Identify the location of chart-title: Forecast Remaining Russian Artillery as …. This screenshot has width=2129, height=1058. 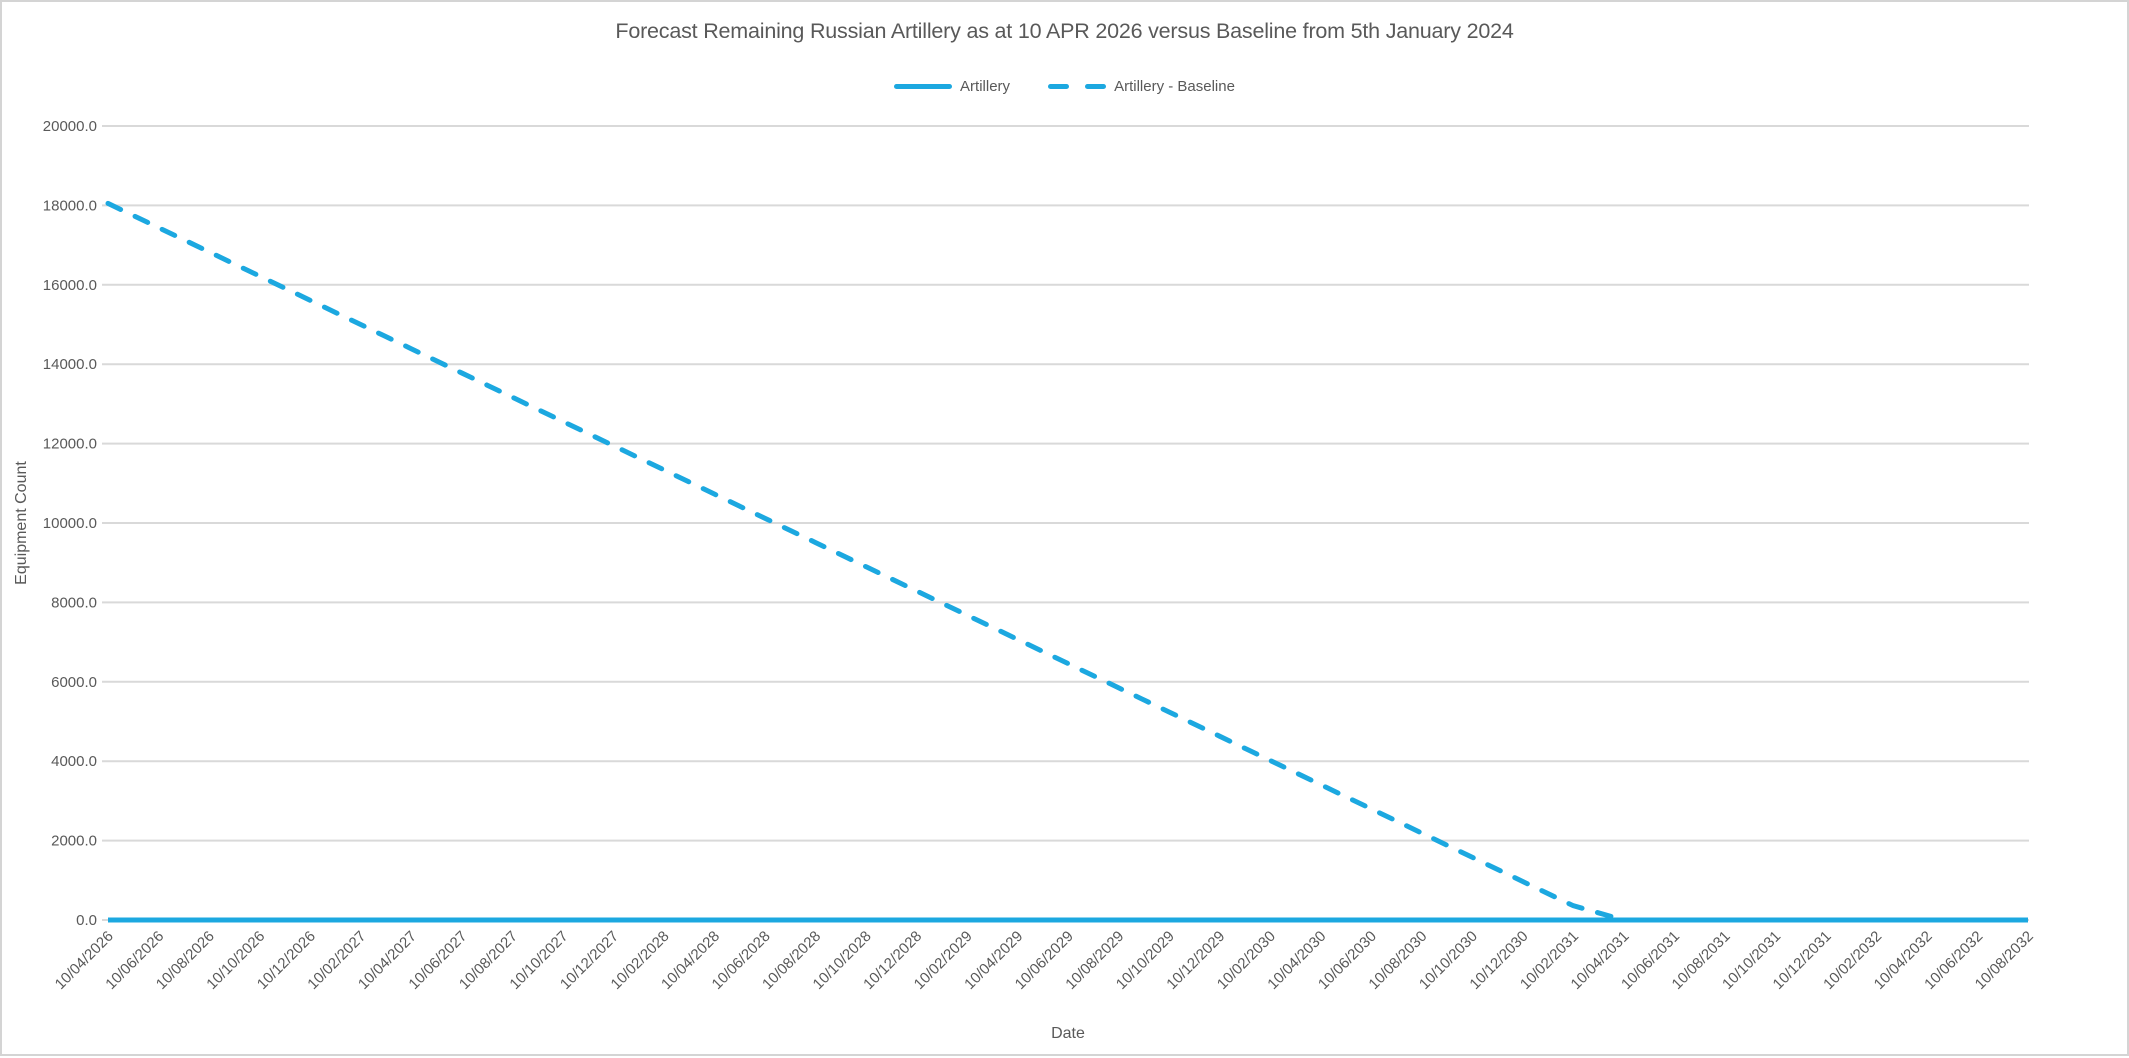
(1064, 31).